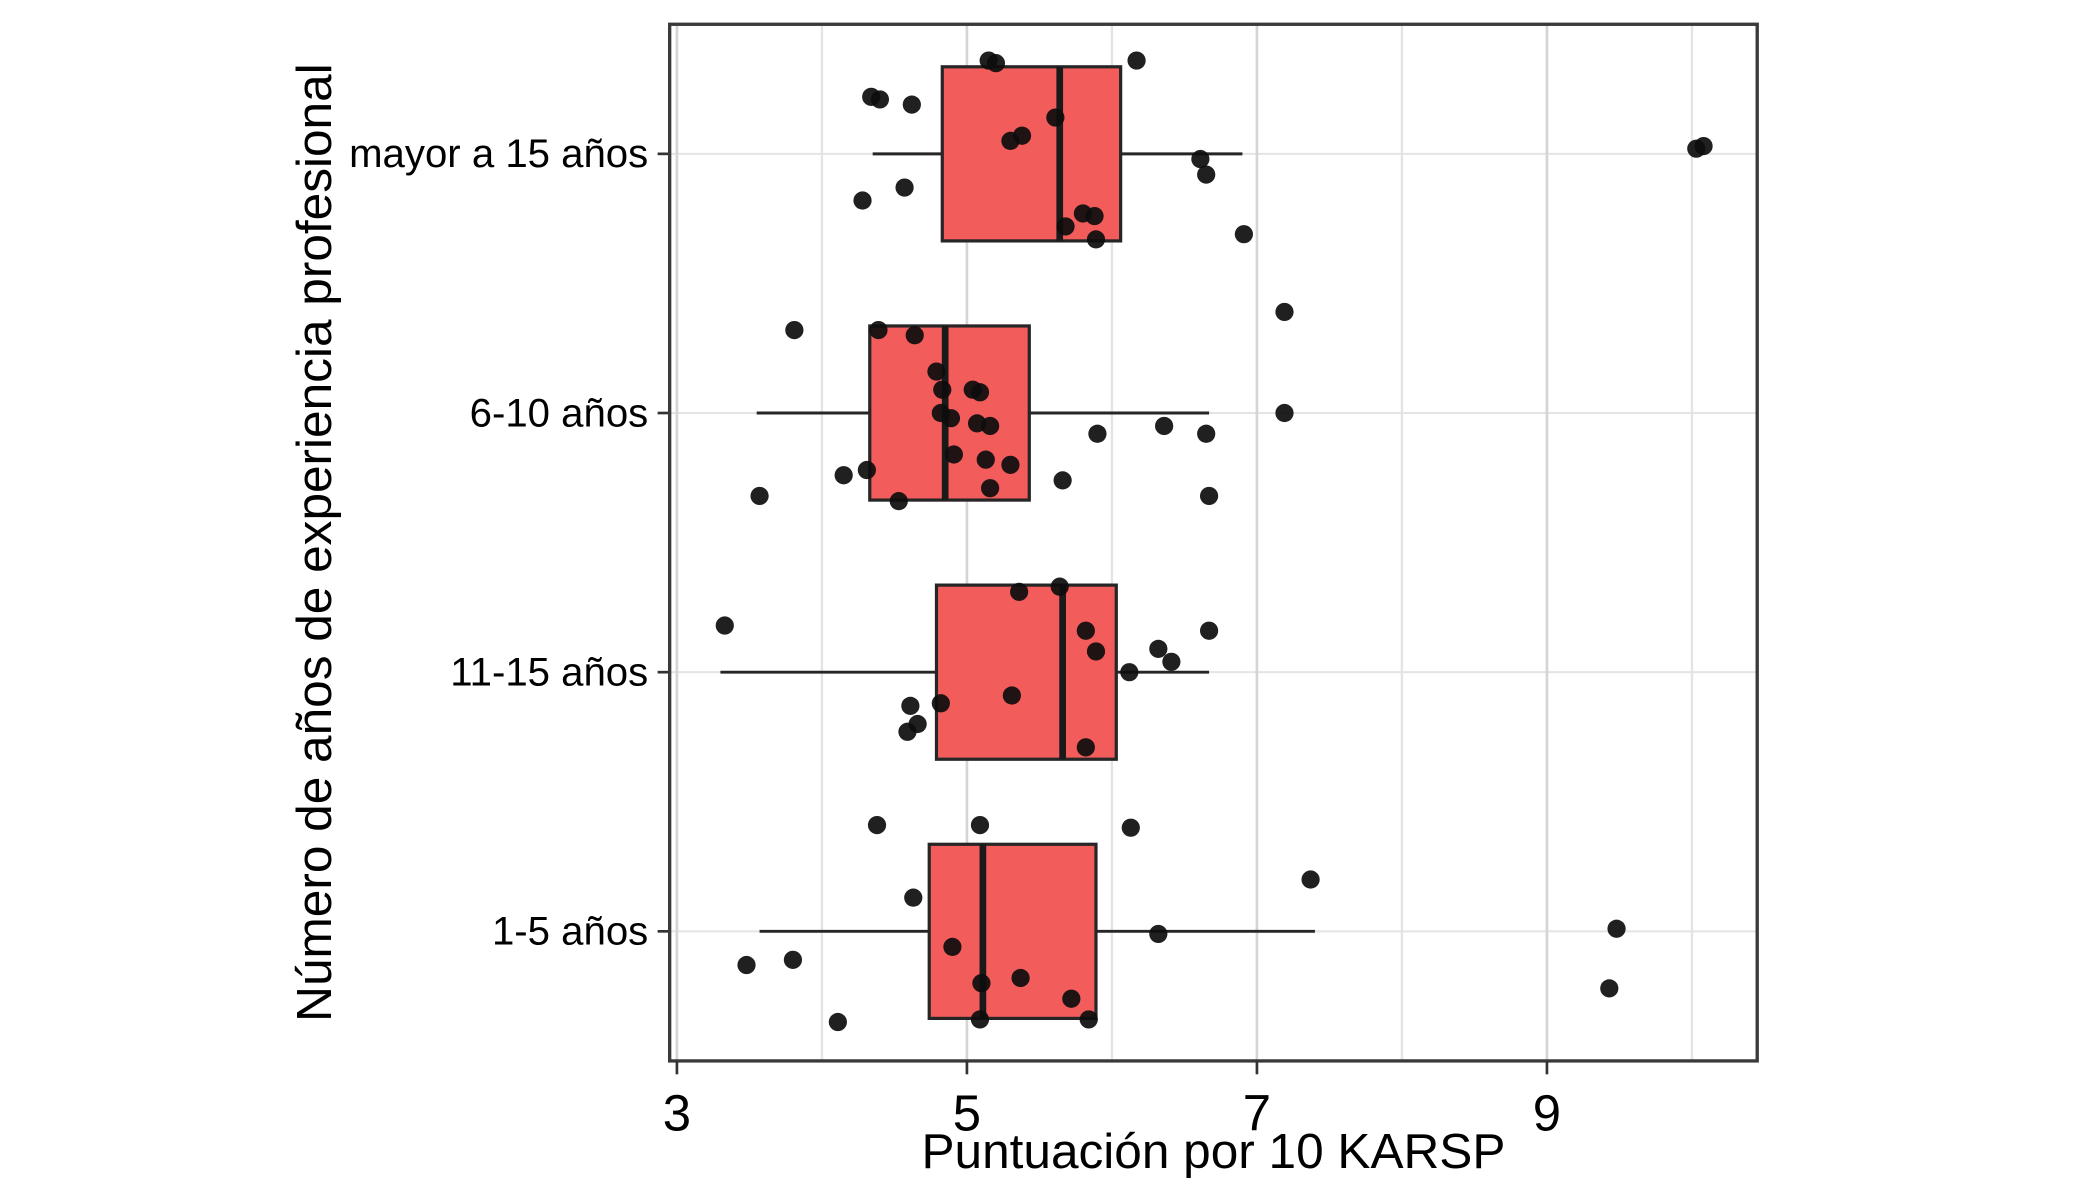  Describe the element at coordinates (1213, 1151) in the screenshot. I see `x-axis-title: Puntuación por 10 KARSP` at that location.